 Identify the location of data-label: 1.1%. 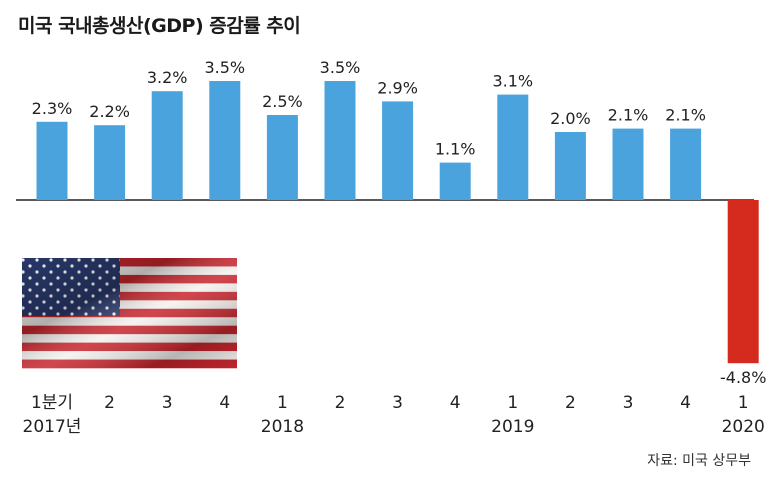
(455, 149).